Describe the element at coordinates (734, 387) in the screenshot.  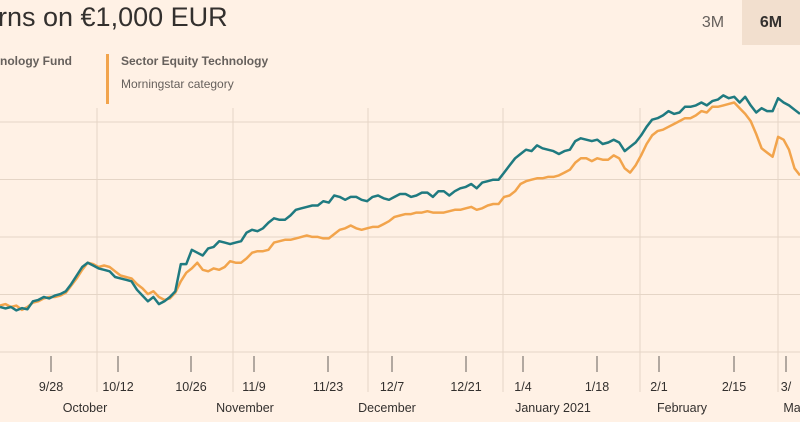
I see `x-tick-label: 2/15` at that location.